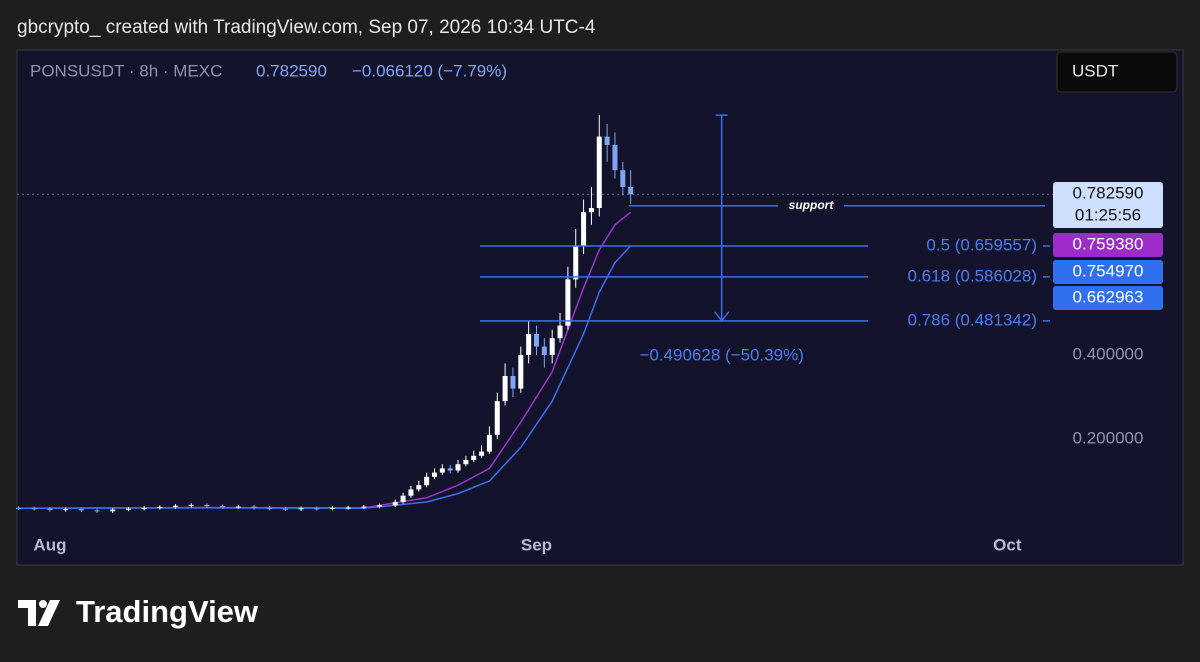  Describe the element at coordinates (722, 317) in the screenshot. I see `measure-arrowhead` at that location.